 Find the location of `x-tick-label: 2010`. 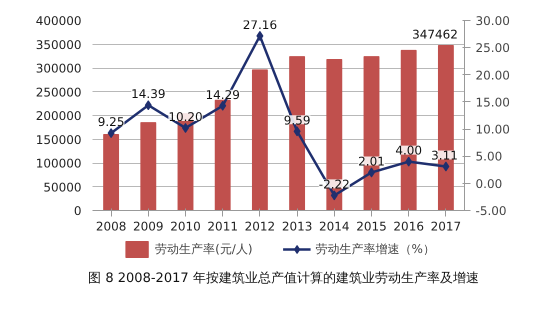

x-tick-label: 2010 is located at coordinates (185, 227).